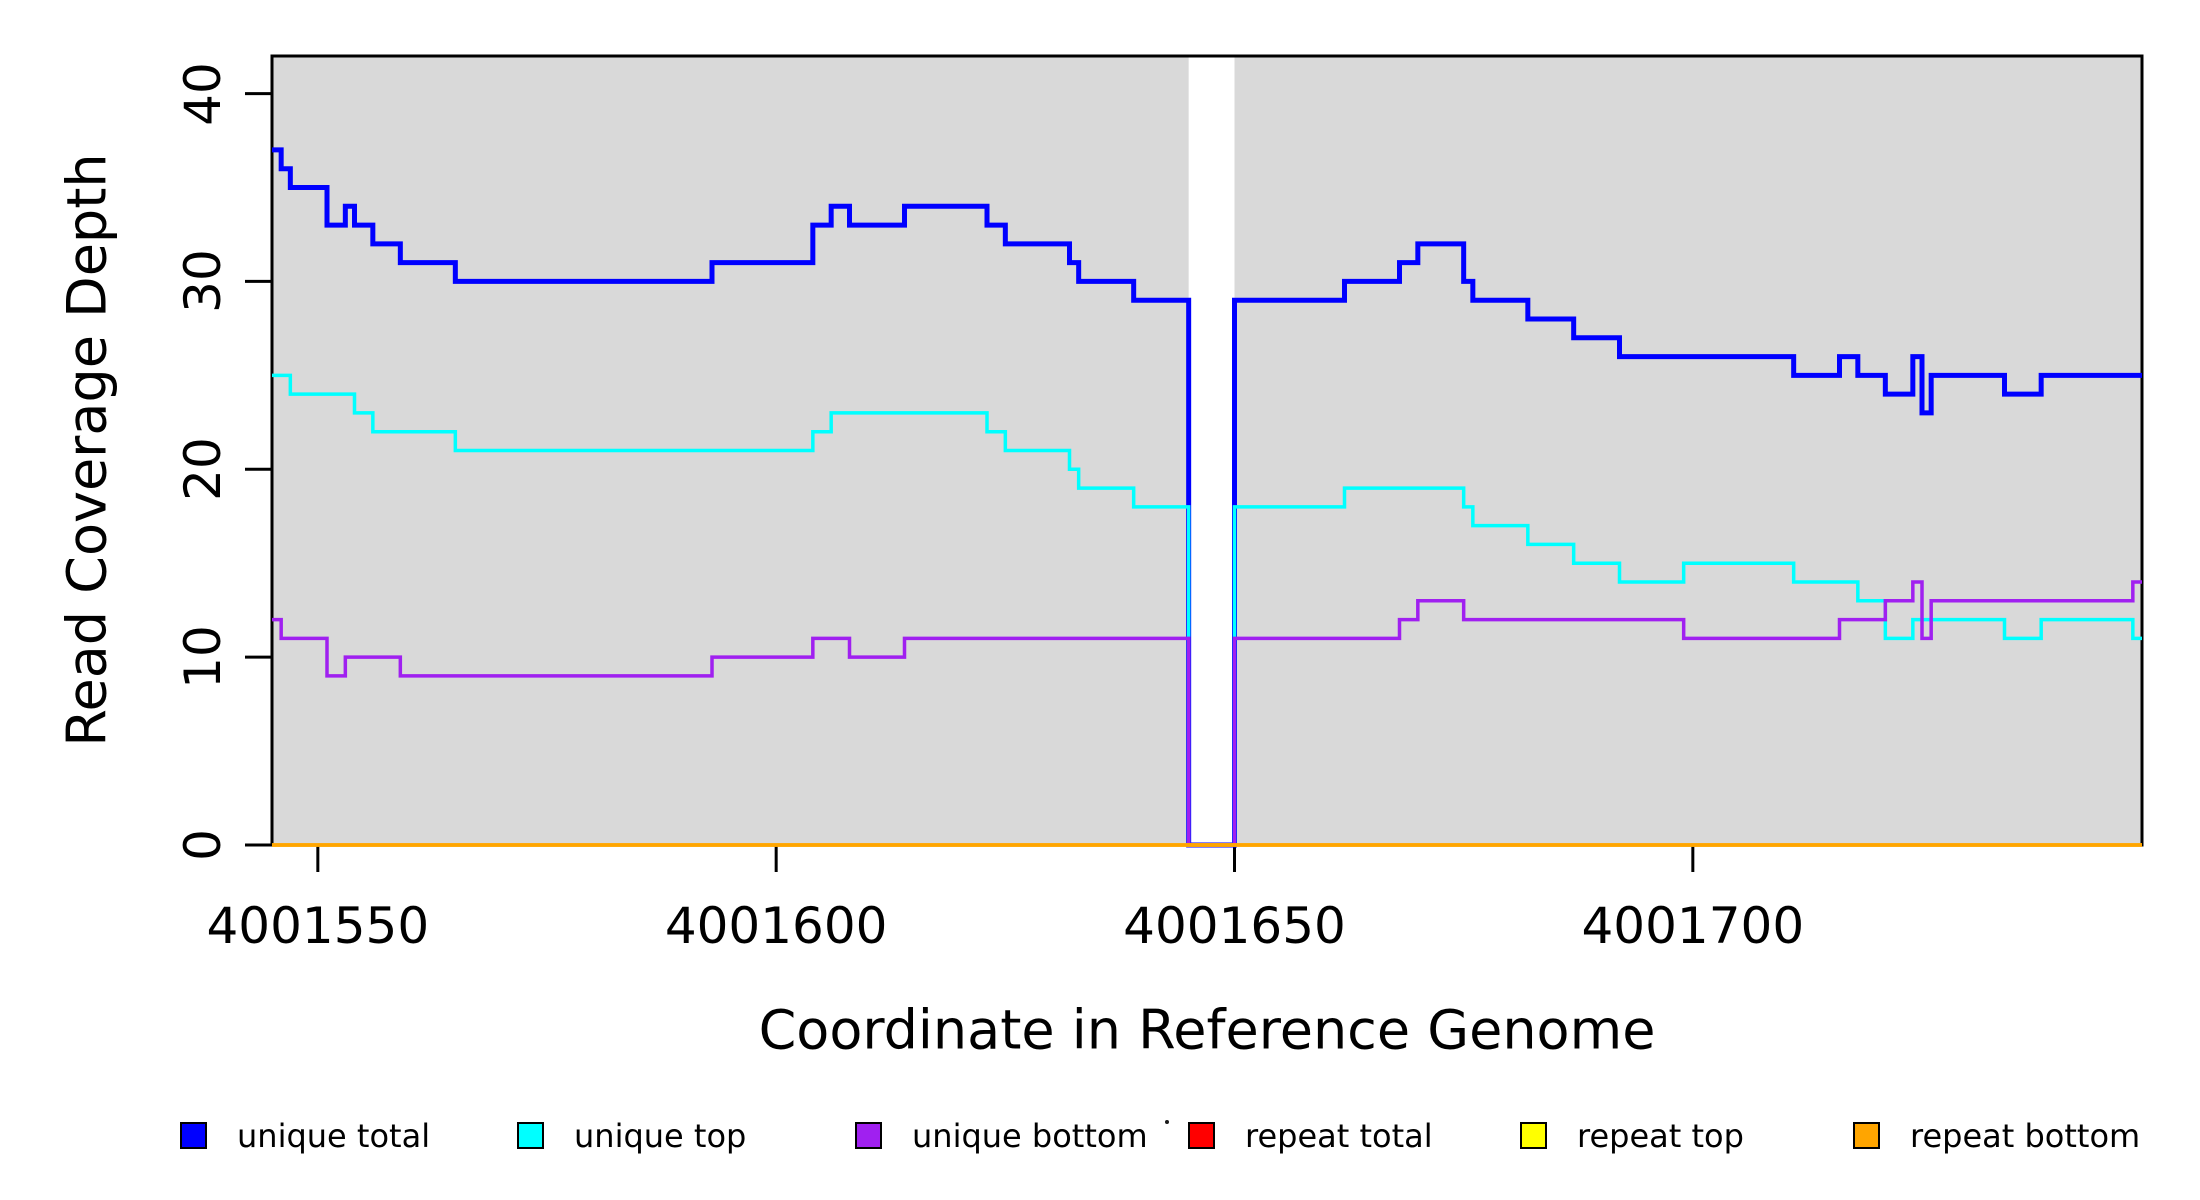 This screenshot has width=2200, height=1200. Describe the element at coordinates (1211, 450) in the screenshot. I see `masked-region-band` at that location.